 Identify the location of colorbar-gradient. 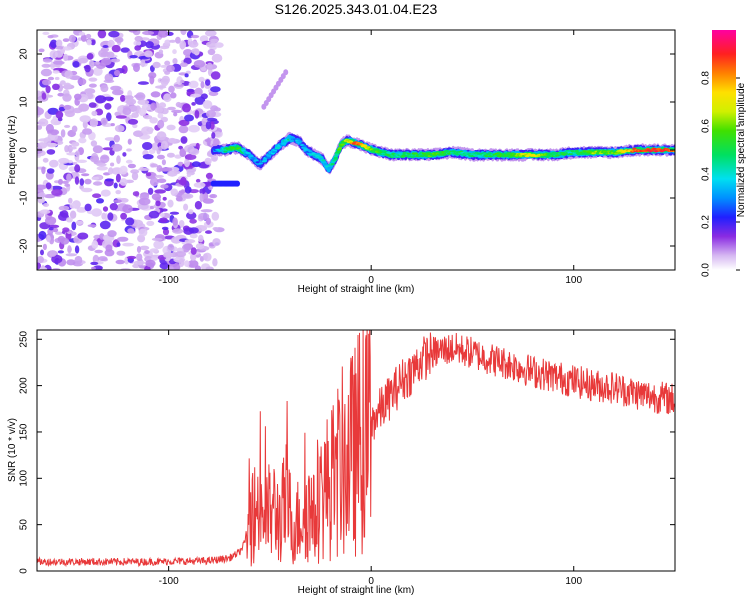
(724, 150).